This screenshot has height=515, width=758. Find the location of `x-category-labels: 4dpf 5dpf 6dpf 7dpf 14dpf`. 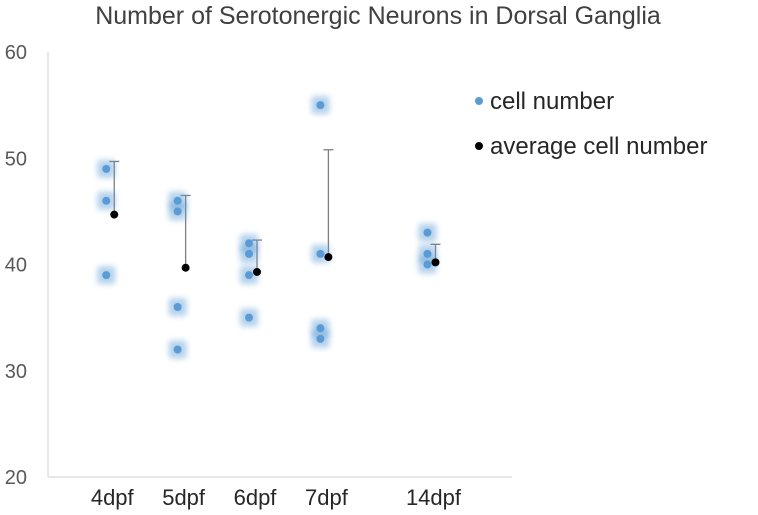

x-category-labels: 4dpf 5dpf 6dpf 7dpf 14dpf is located at coordinates (276, 497).